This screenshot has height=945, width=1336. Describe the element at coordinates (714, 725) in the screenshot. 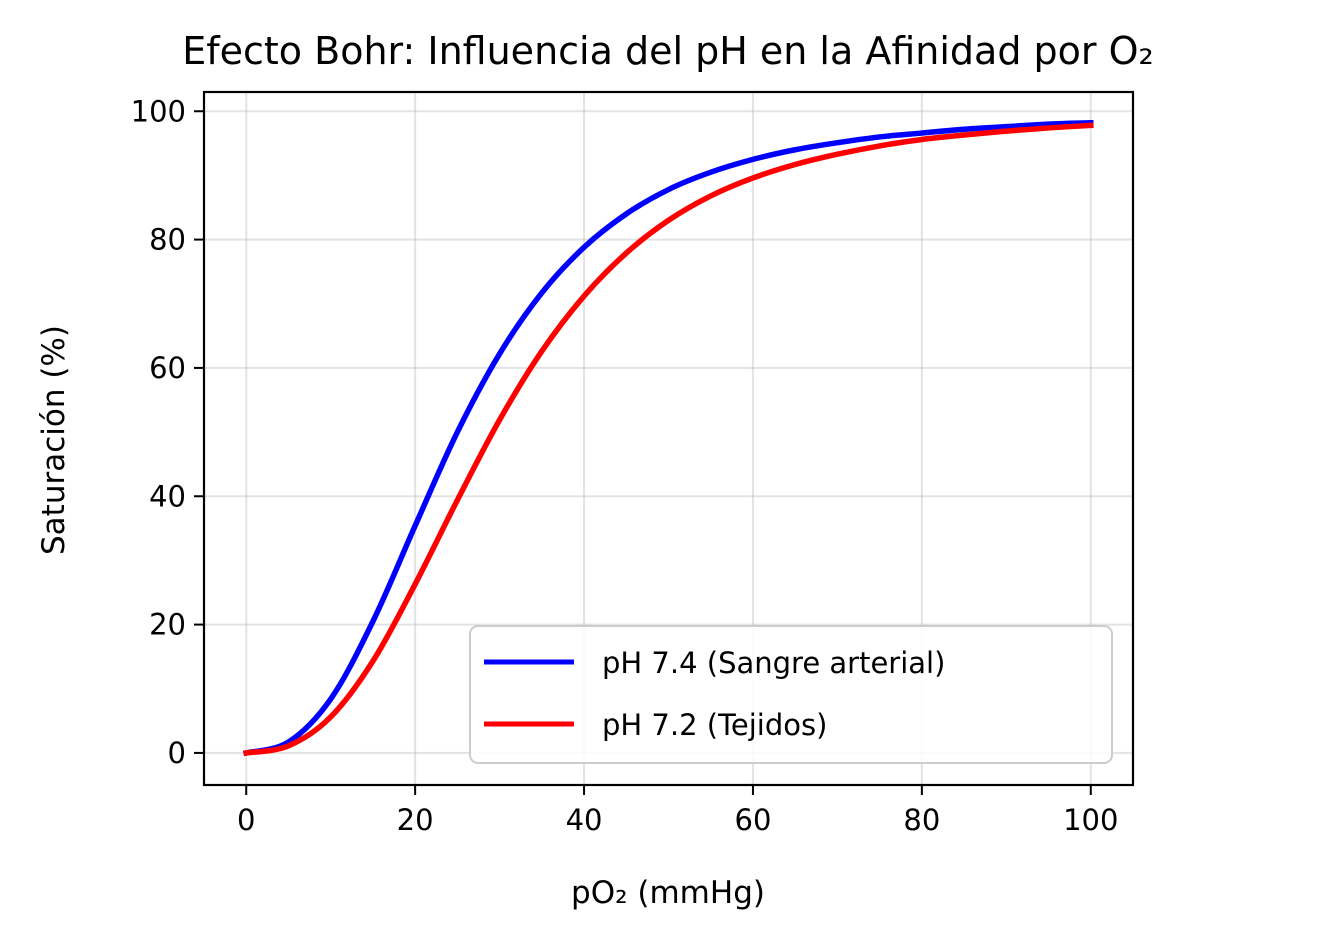

I see `legend-label-ph-7-2: pH 7.2 (Tejidos)` at that location.